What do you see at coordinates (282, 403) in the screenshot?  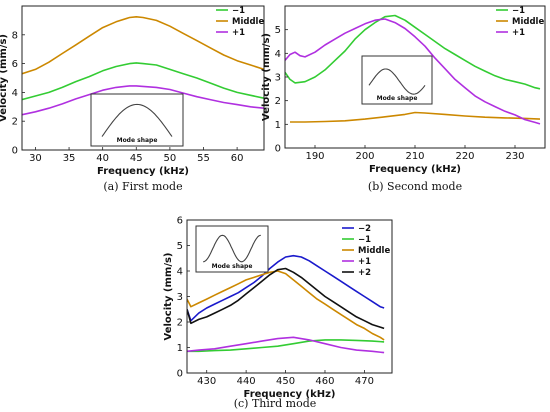 I see `caption-text: Third mode` at bounding box center [282, 403].